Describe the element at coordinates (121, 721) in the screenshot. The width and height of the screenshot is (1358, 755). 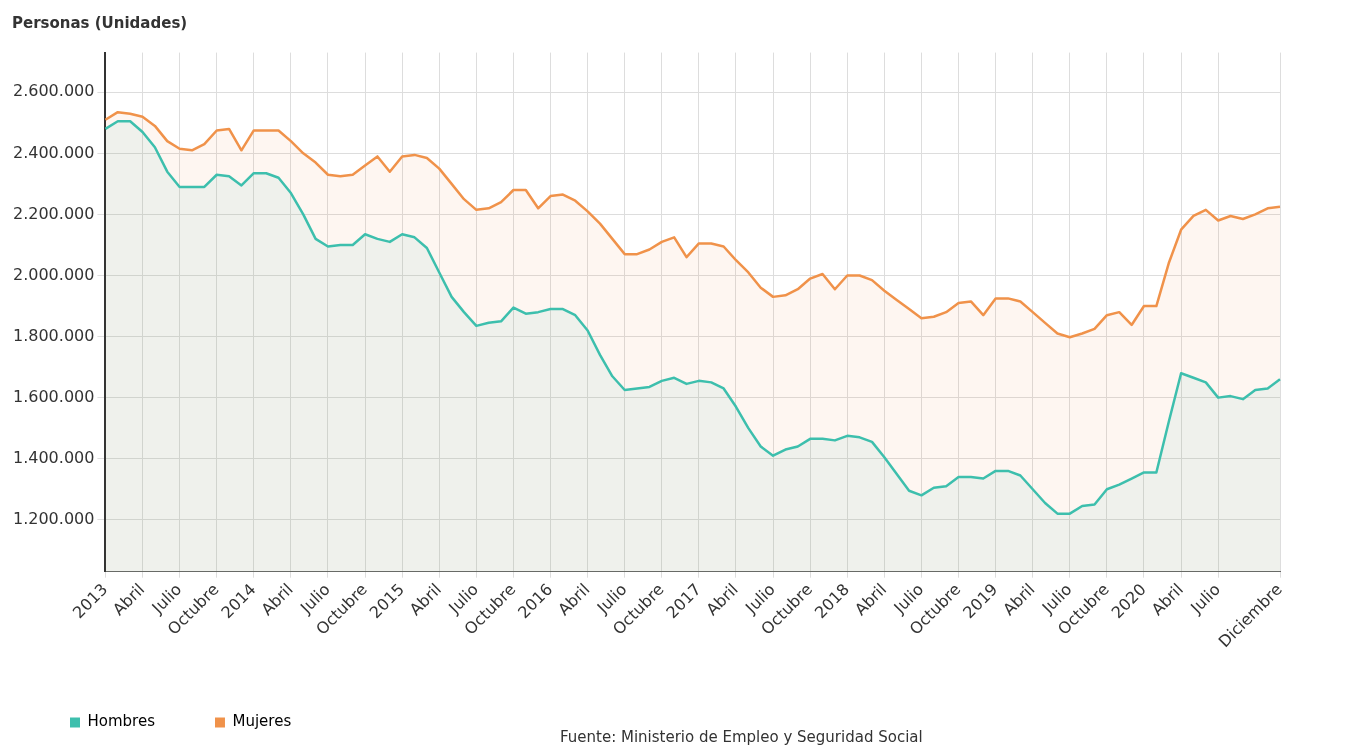
I see `legend-label: Hombres` at that location.